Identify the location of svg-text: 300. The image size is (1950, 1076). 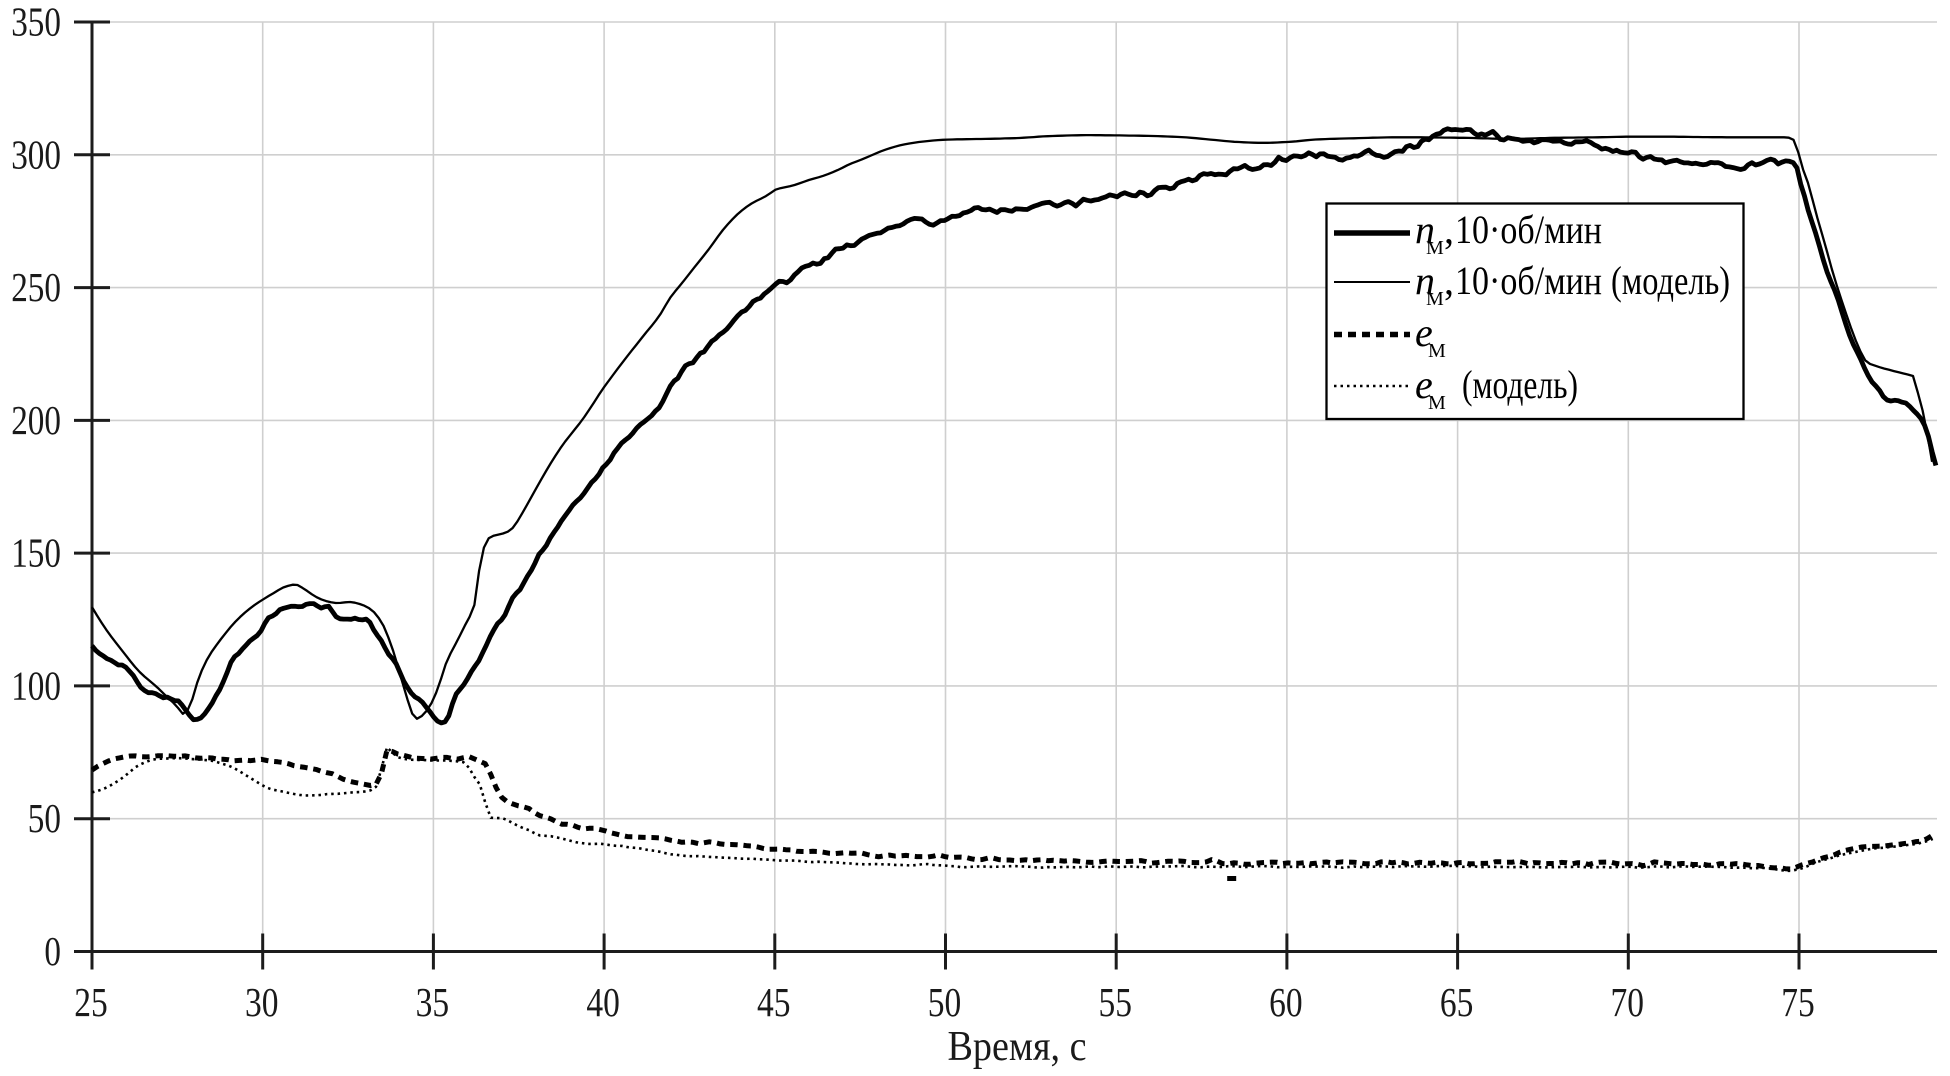
(36, 154).